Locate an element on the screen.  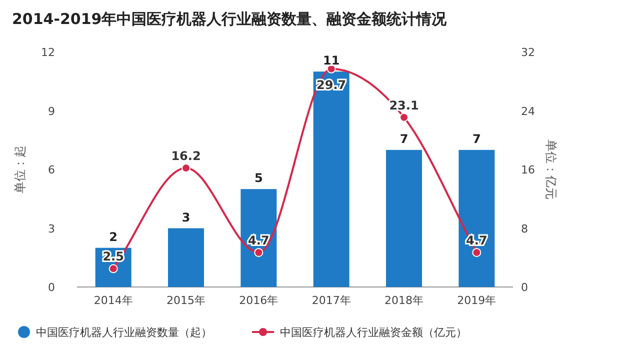
data-label: 2 is located at coordinates (113, 237).